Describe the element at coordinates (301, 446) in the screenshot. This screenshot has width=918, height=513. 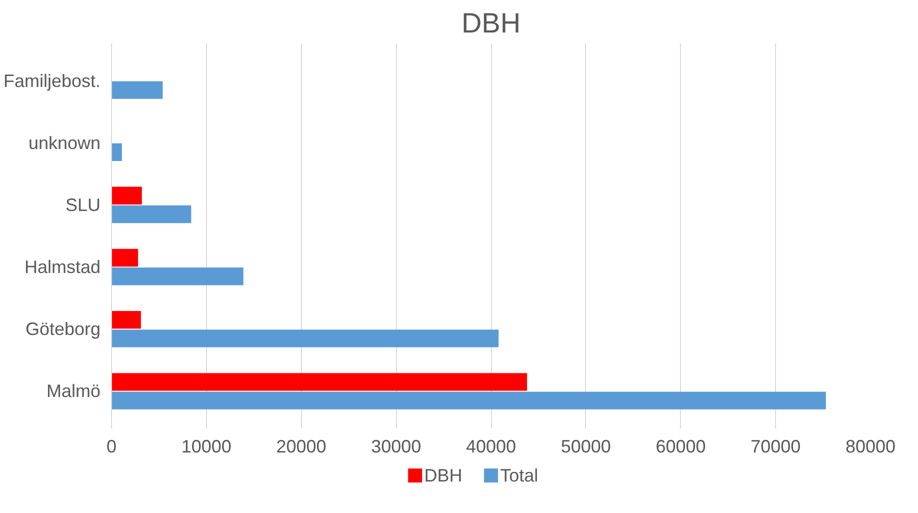
I see `x-tick-label: 20000` at that location.